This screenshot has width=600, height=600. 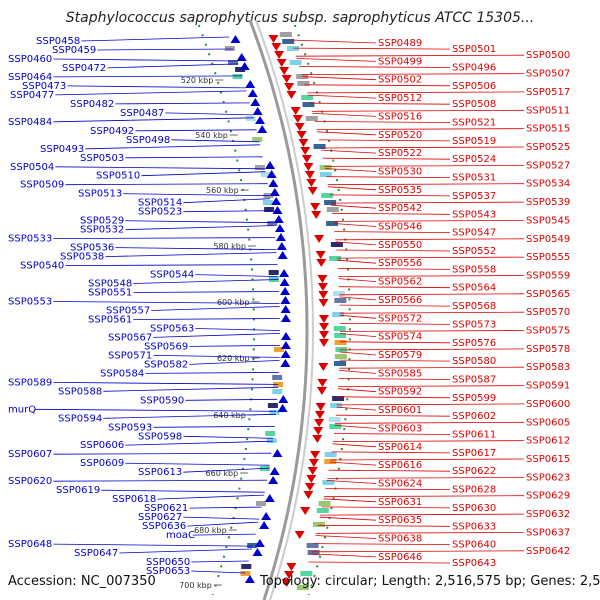 I want to click on right-gene-label: SSP0599, so click(x=474, y=398).